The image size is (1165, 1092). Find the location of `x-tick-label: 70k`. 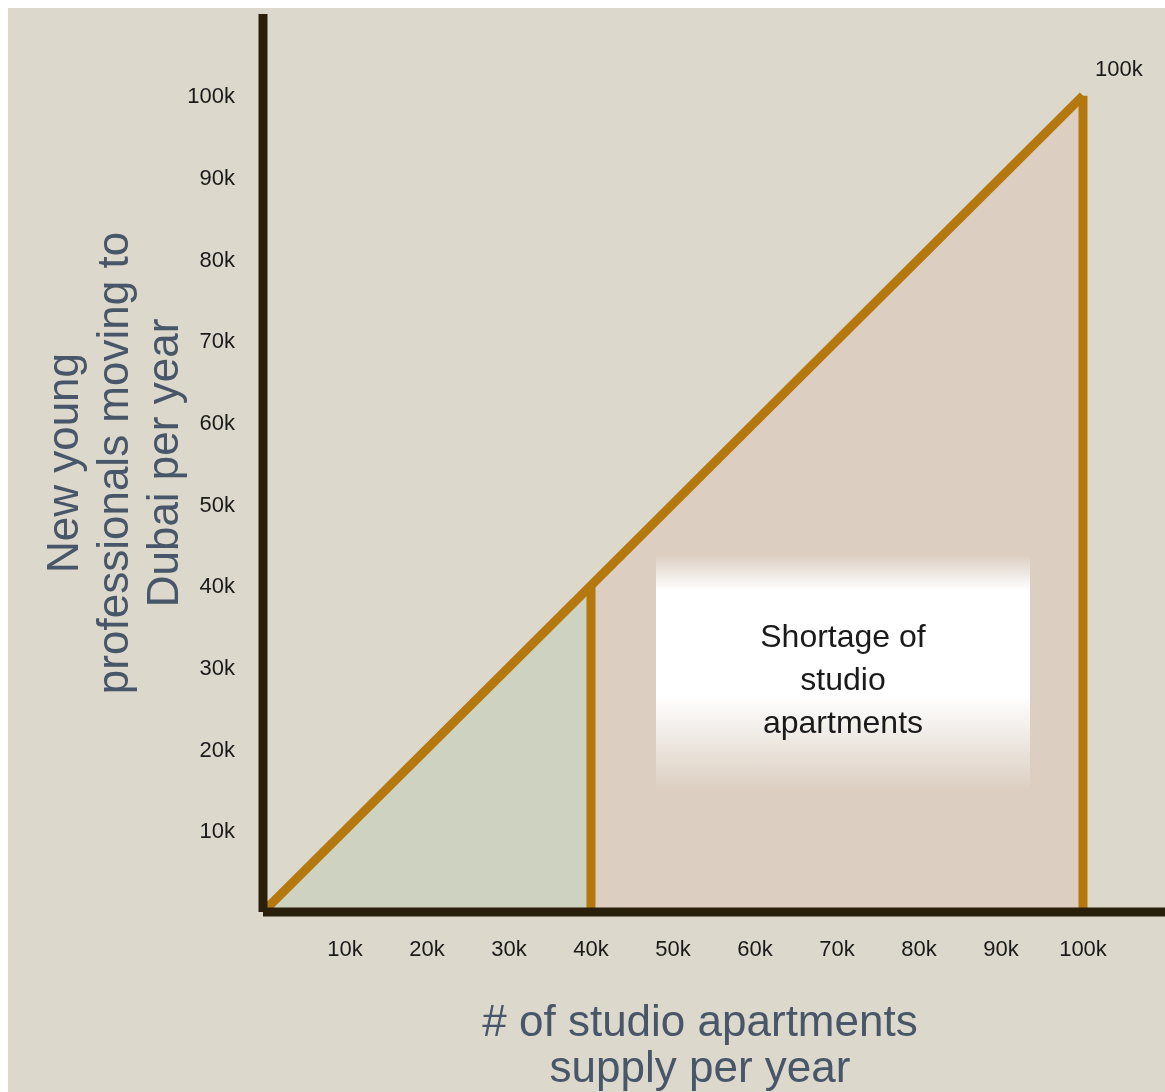

x-tick-label: 70k is located at coordinates (837, 948).